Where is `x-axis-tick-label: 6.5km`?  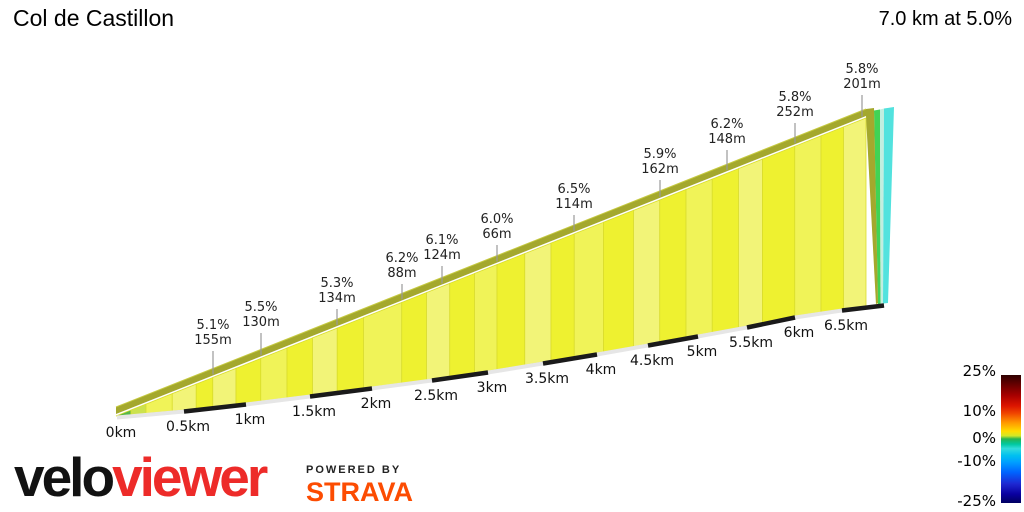
x-axis-tick-label: 6.5km is located at coordinates (845, 326).